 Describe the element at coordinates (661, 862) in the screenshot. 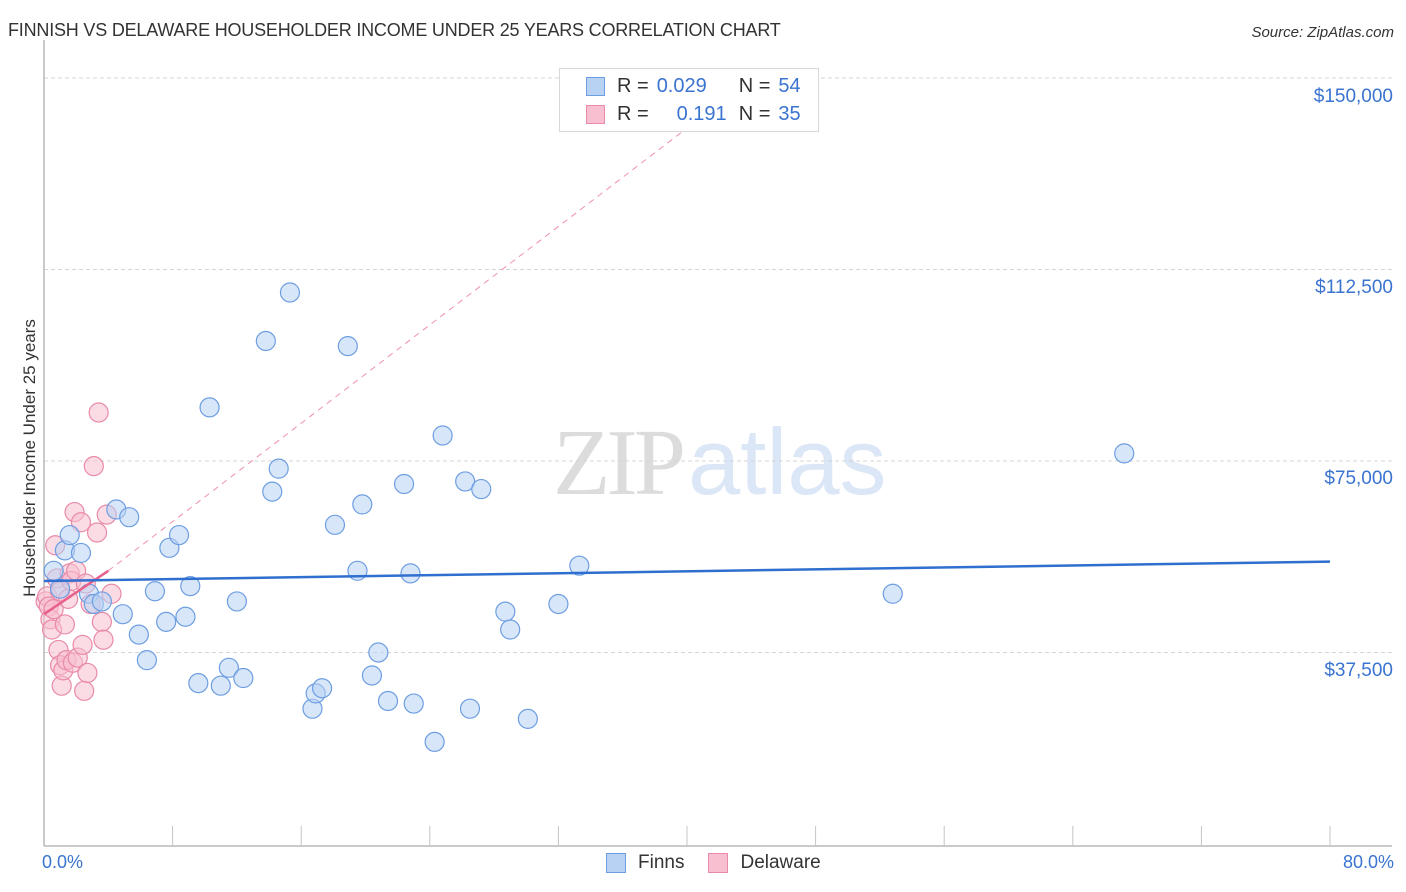

I see `finns-legend-label: Finns` at that location.